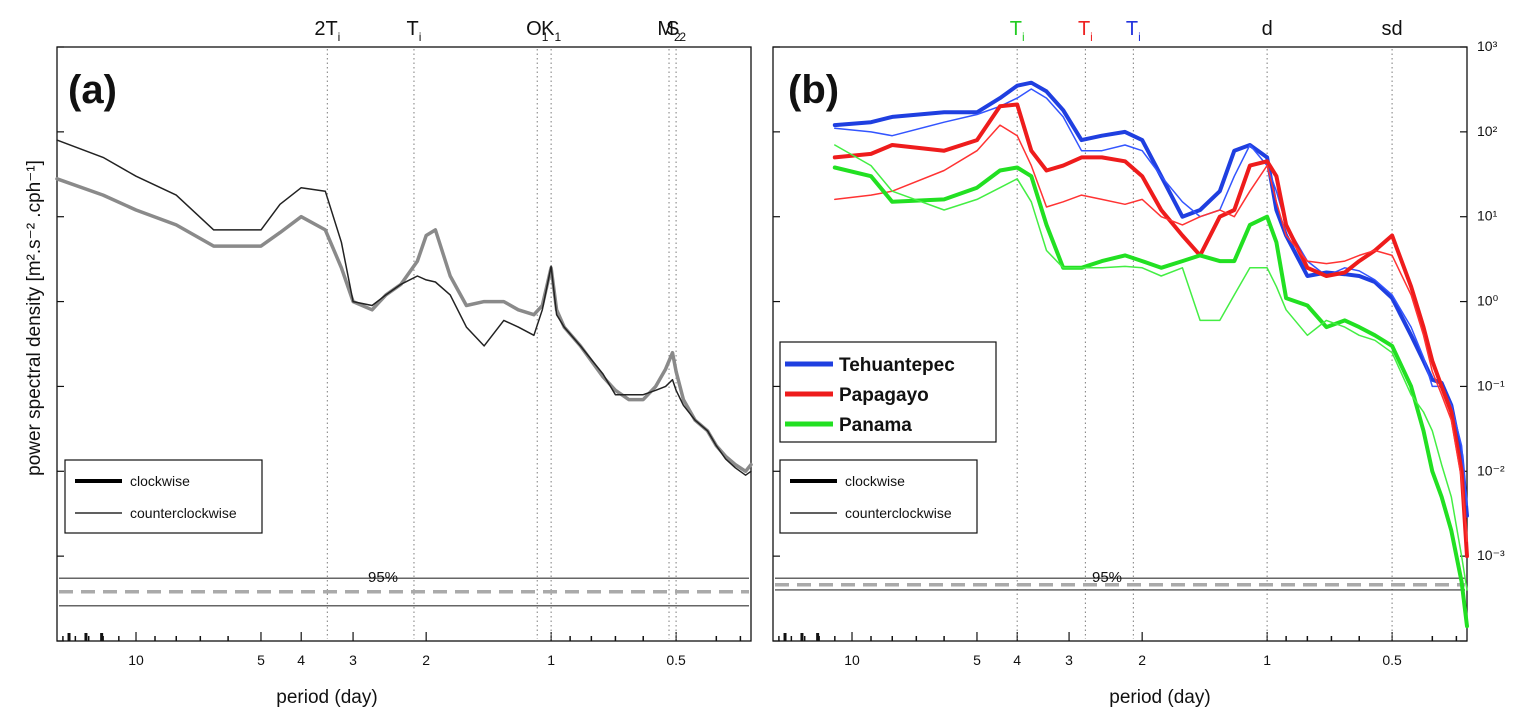 The width and height of the screenshot is (1518, 717). I want to click on panel-a-x-axis-title: period (day), so click(326, 697).